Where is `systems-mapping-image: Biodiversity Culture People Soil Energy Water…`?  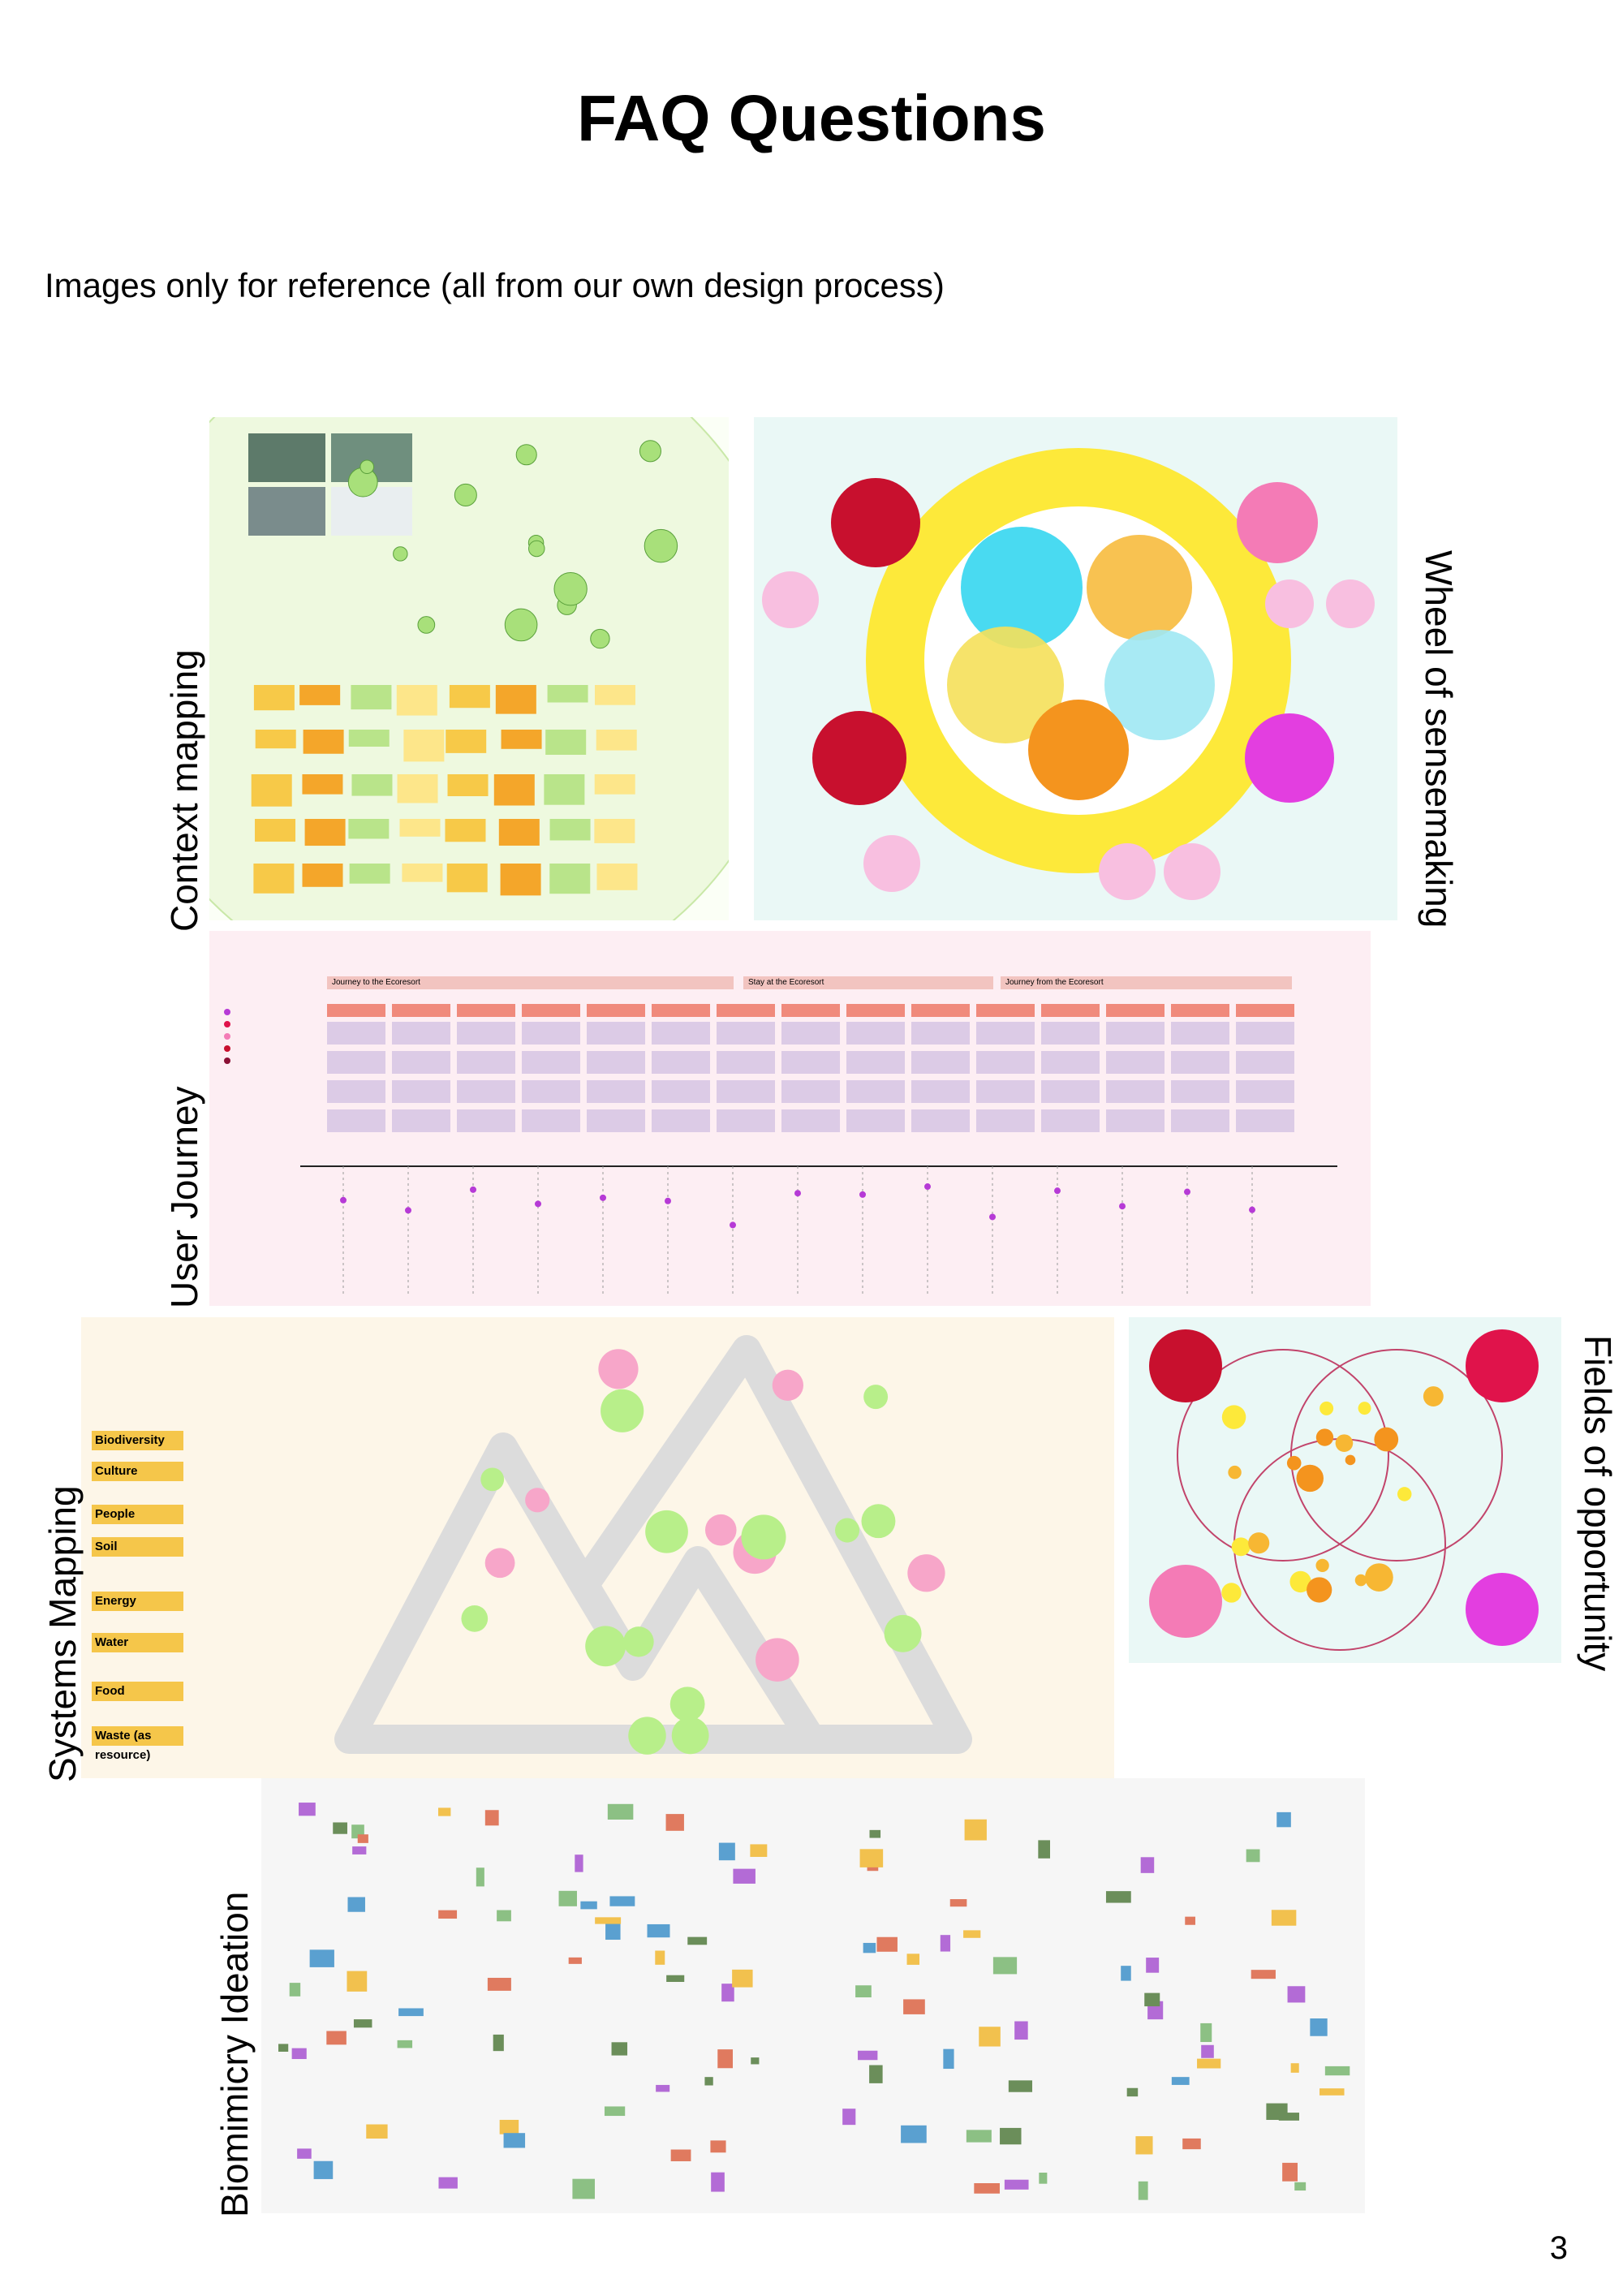 systems-mapping-image: Biodiversity Culture People Soil Energy Water… is located at coordinates (597, 1548).